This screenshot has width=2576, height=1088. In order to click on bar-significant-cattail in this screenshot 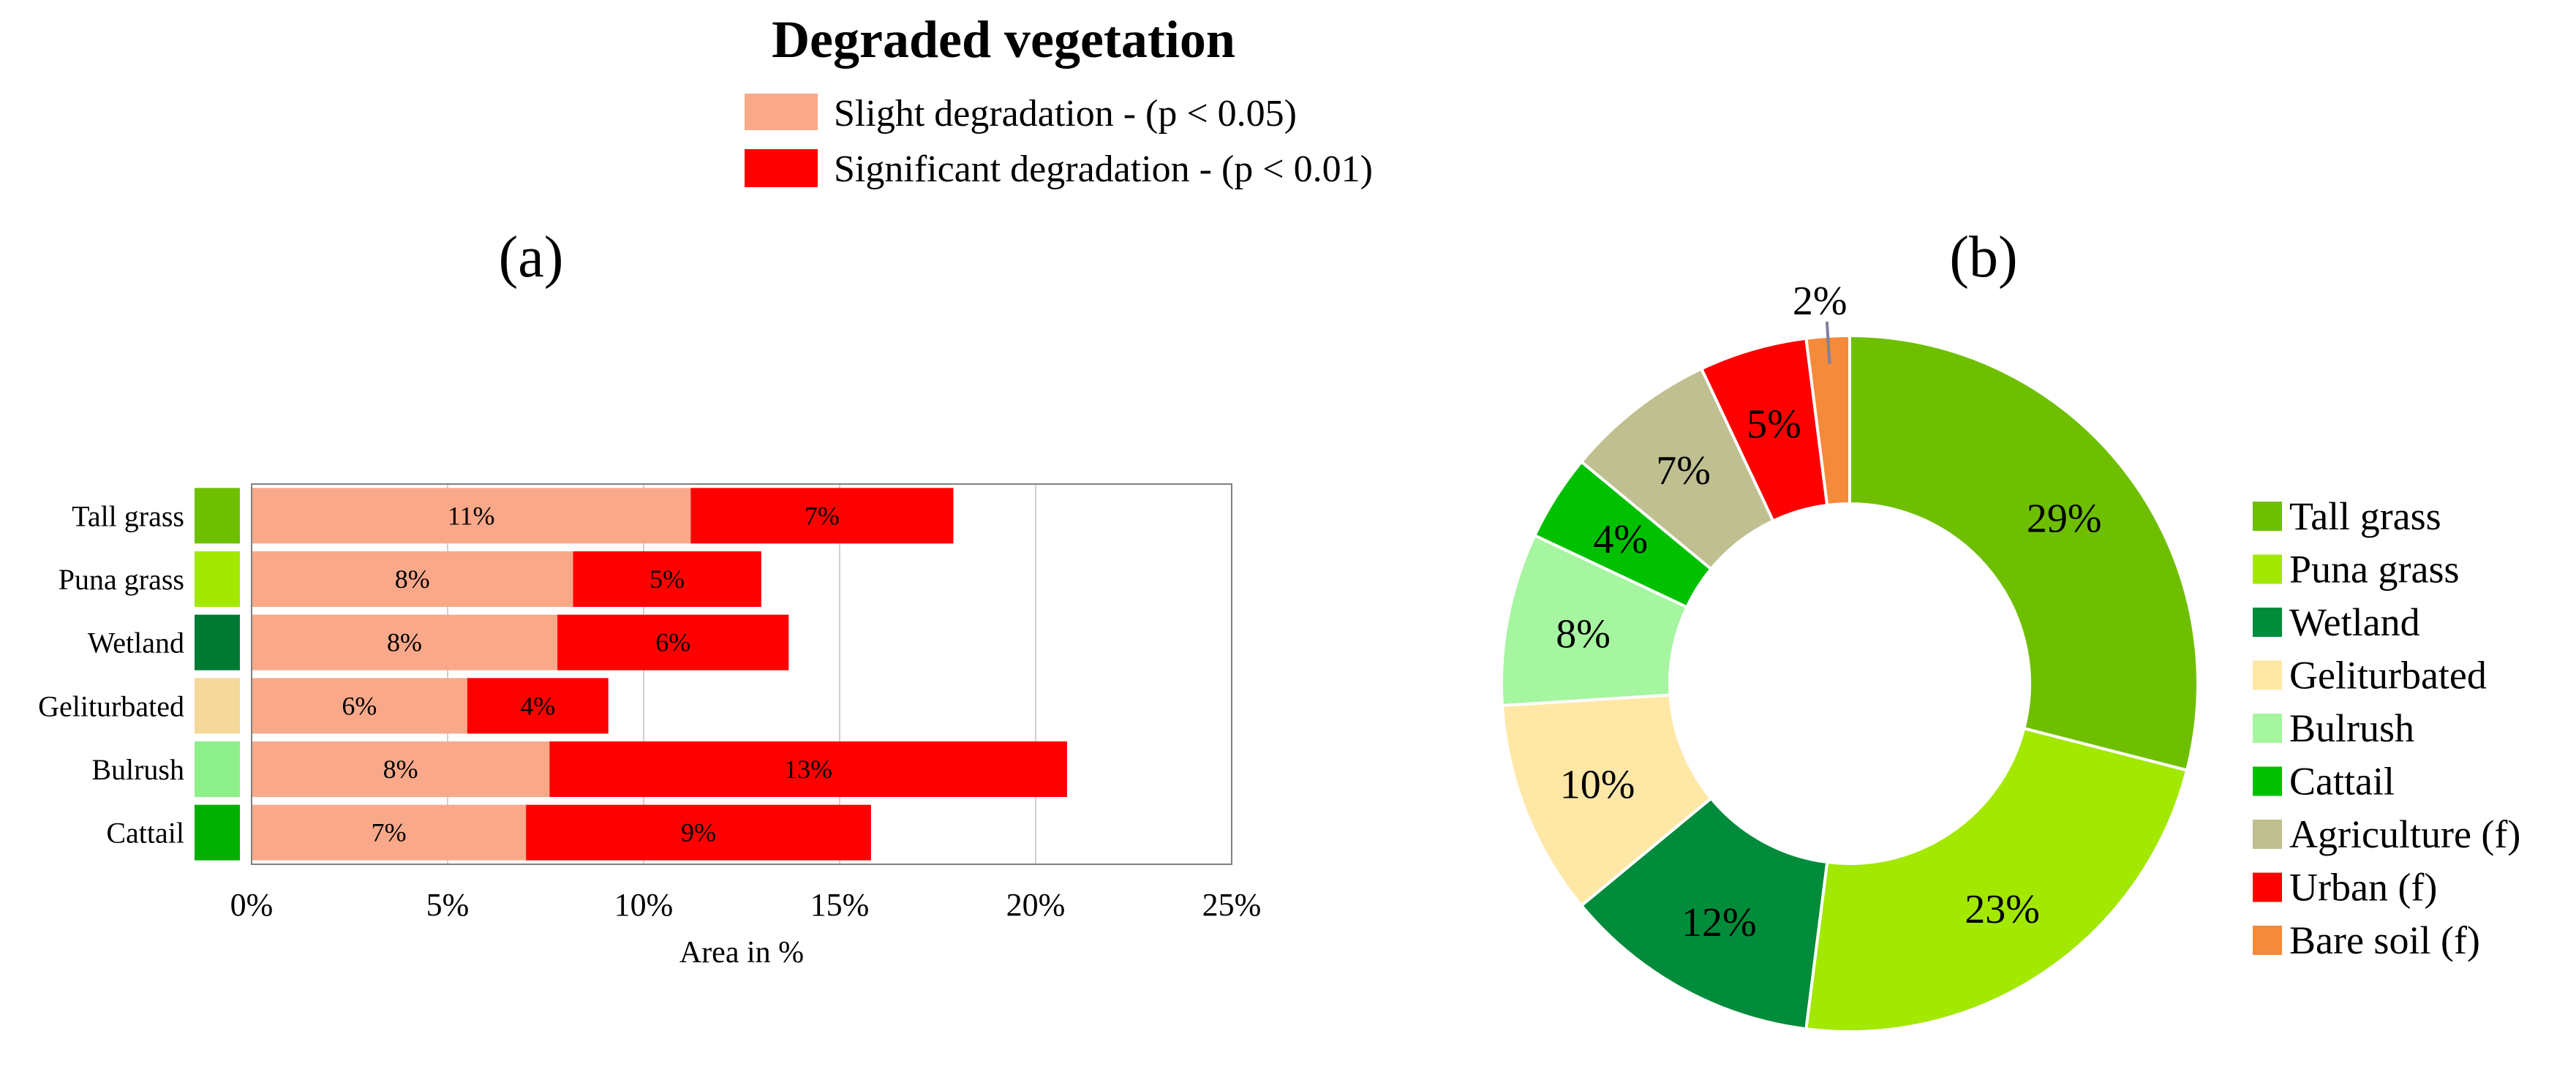, I will do `click(698, 833)`.